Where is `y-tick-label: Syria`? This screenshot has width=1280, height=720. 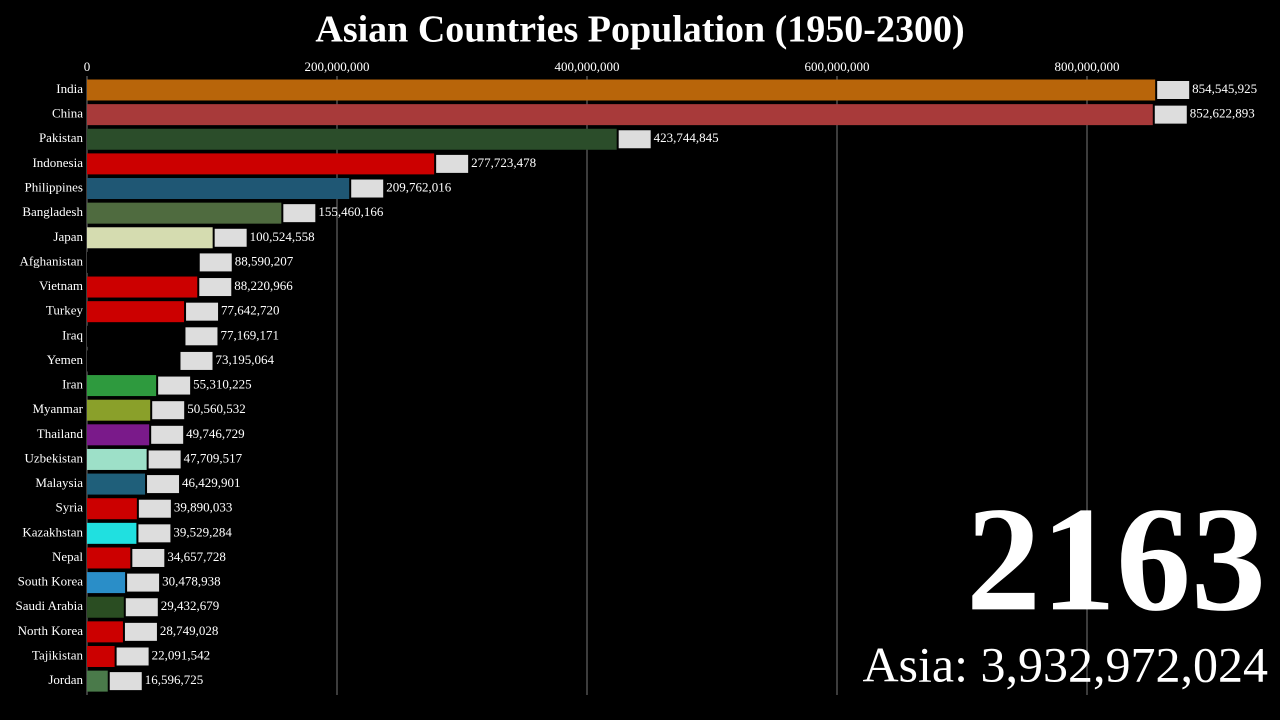
y-tick-label: Syria is located at coordinates (70, 507).